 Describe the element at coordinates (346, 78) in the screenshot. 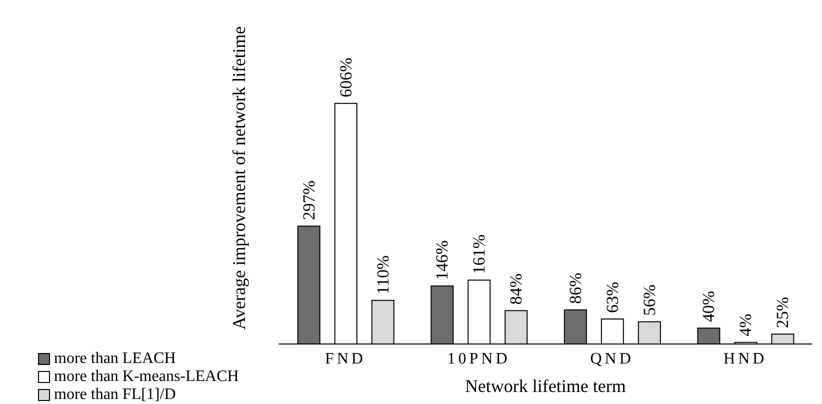

I see `data-label: 606%` at that location.